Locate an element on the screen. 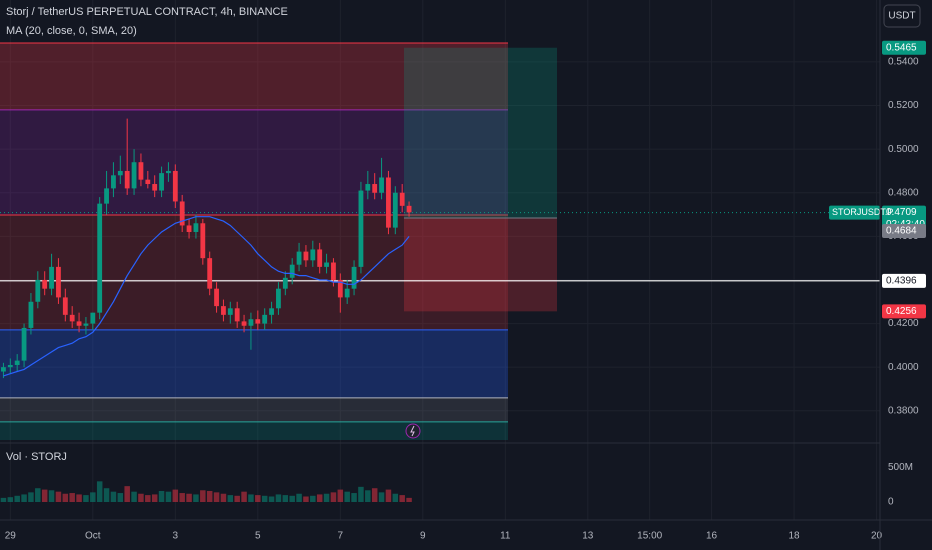 This screenshot has height=550, width=932. hline-price-tag-bg is located at coordinates (904, 280).